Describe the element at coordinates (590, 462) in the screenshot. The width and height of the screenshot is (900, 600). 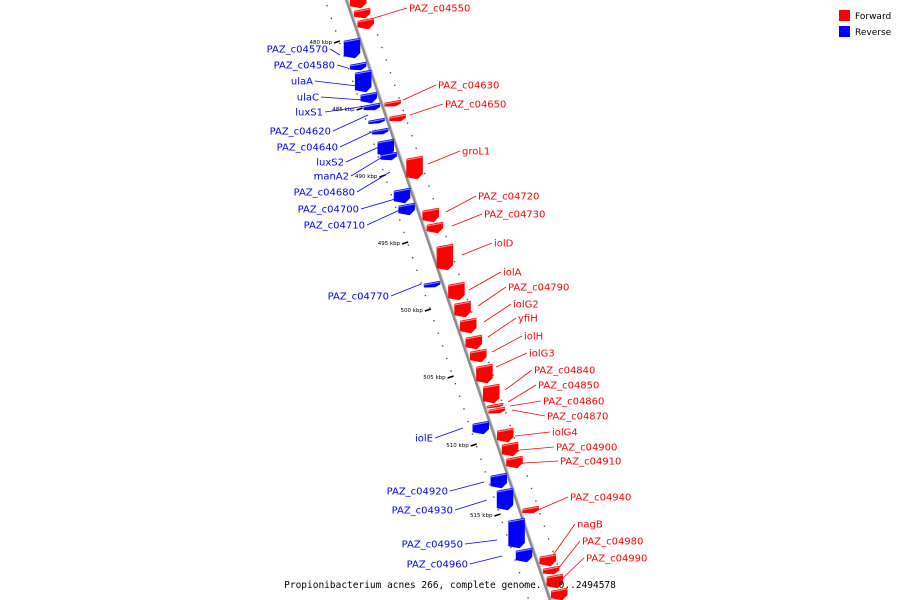
I see `forward-gene-label: PAZ_c04910` at that location.